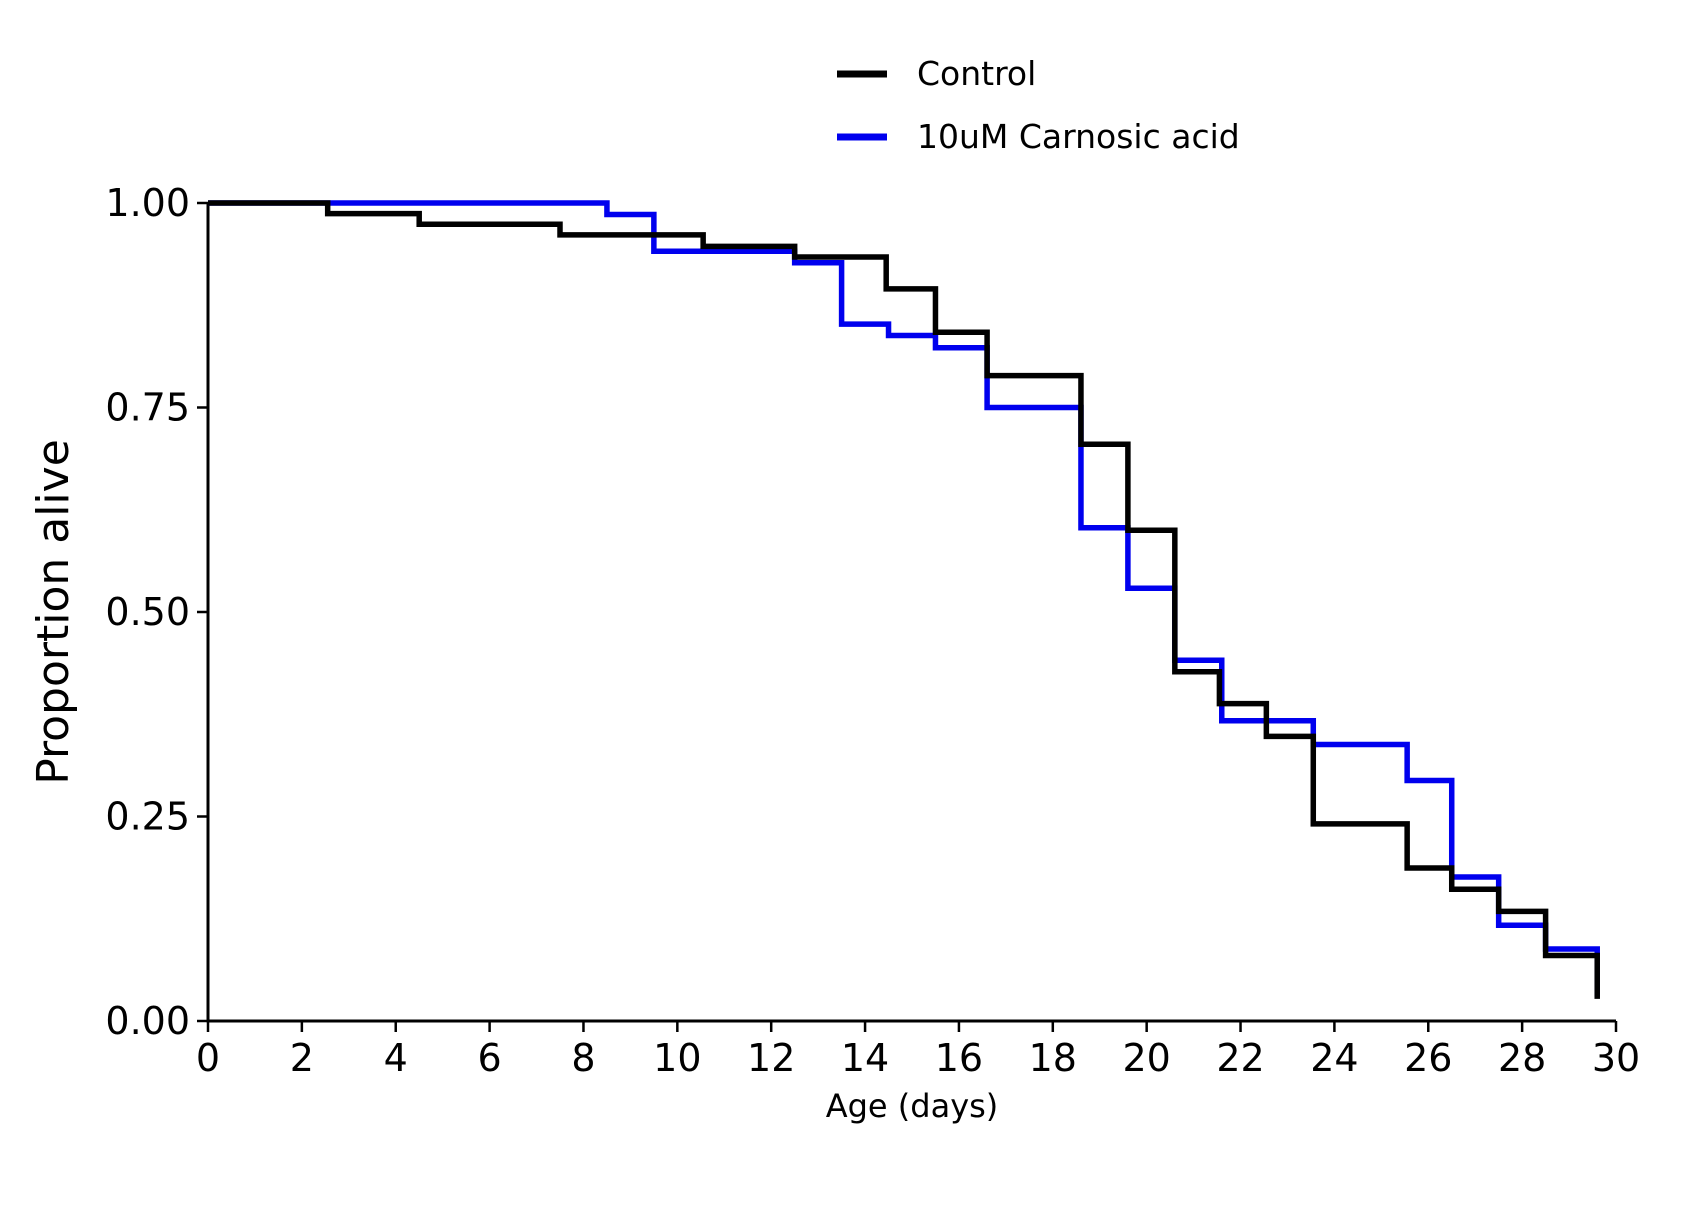  Describe the element at coordinates (1334, 1058) in the screenshot. I see `x-tick-label: 24` at that location.